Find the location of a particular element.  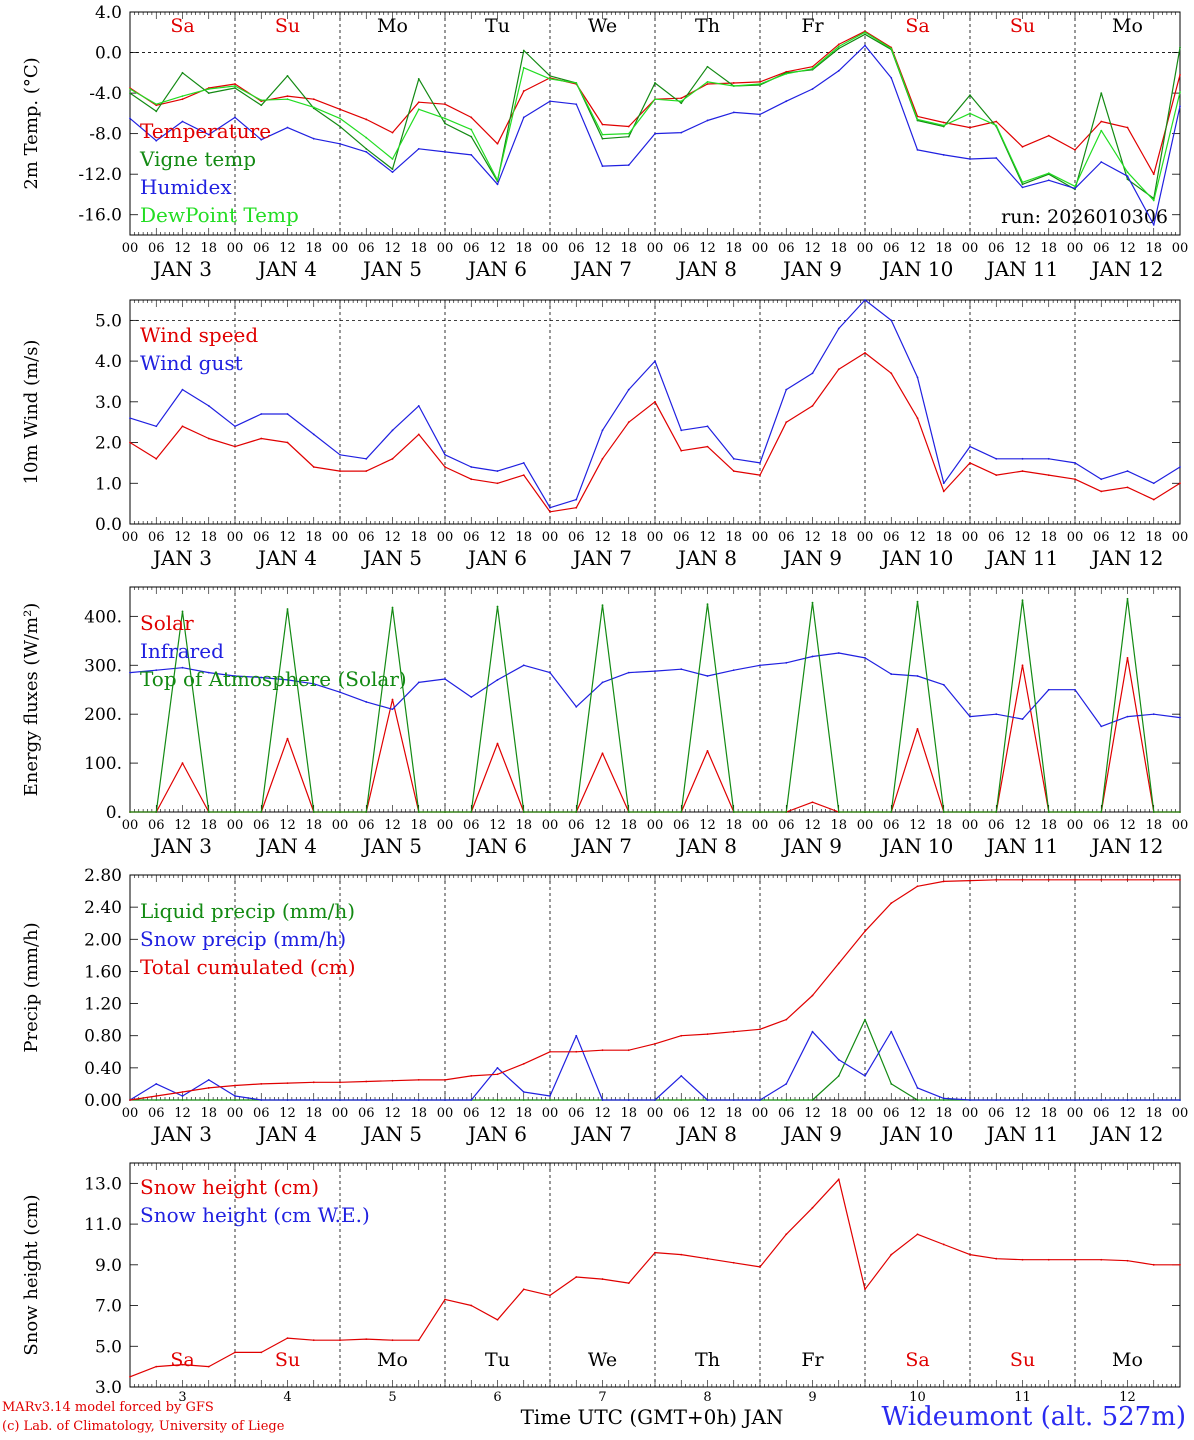

legend-entry: Vigne temp is located at coordinates (197, 159).